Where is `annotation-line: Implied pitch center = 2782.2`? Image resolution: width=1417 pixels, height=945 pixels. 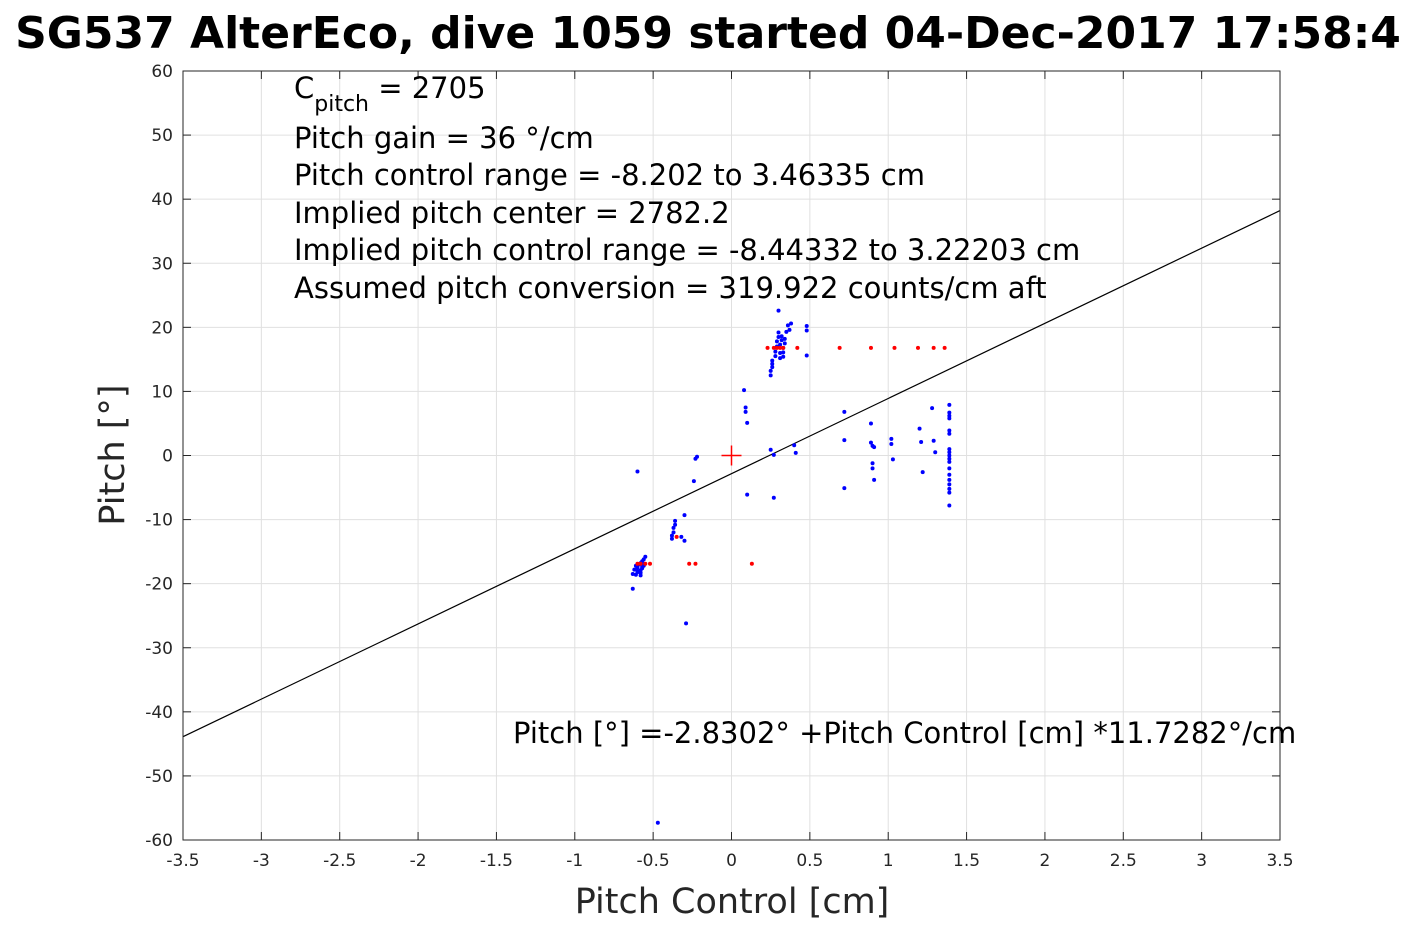 annotation-line: Implied pitch center = 2782.2 is located at coordinates (512, 213).